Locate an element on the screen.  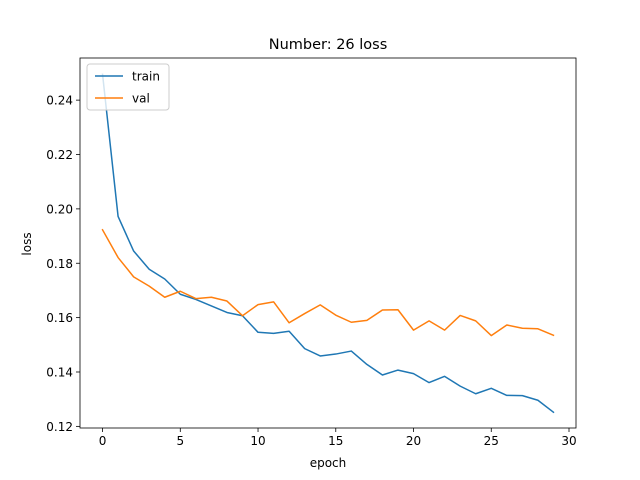
x-tick-label: 5 is located at coordinates (180, 441).